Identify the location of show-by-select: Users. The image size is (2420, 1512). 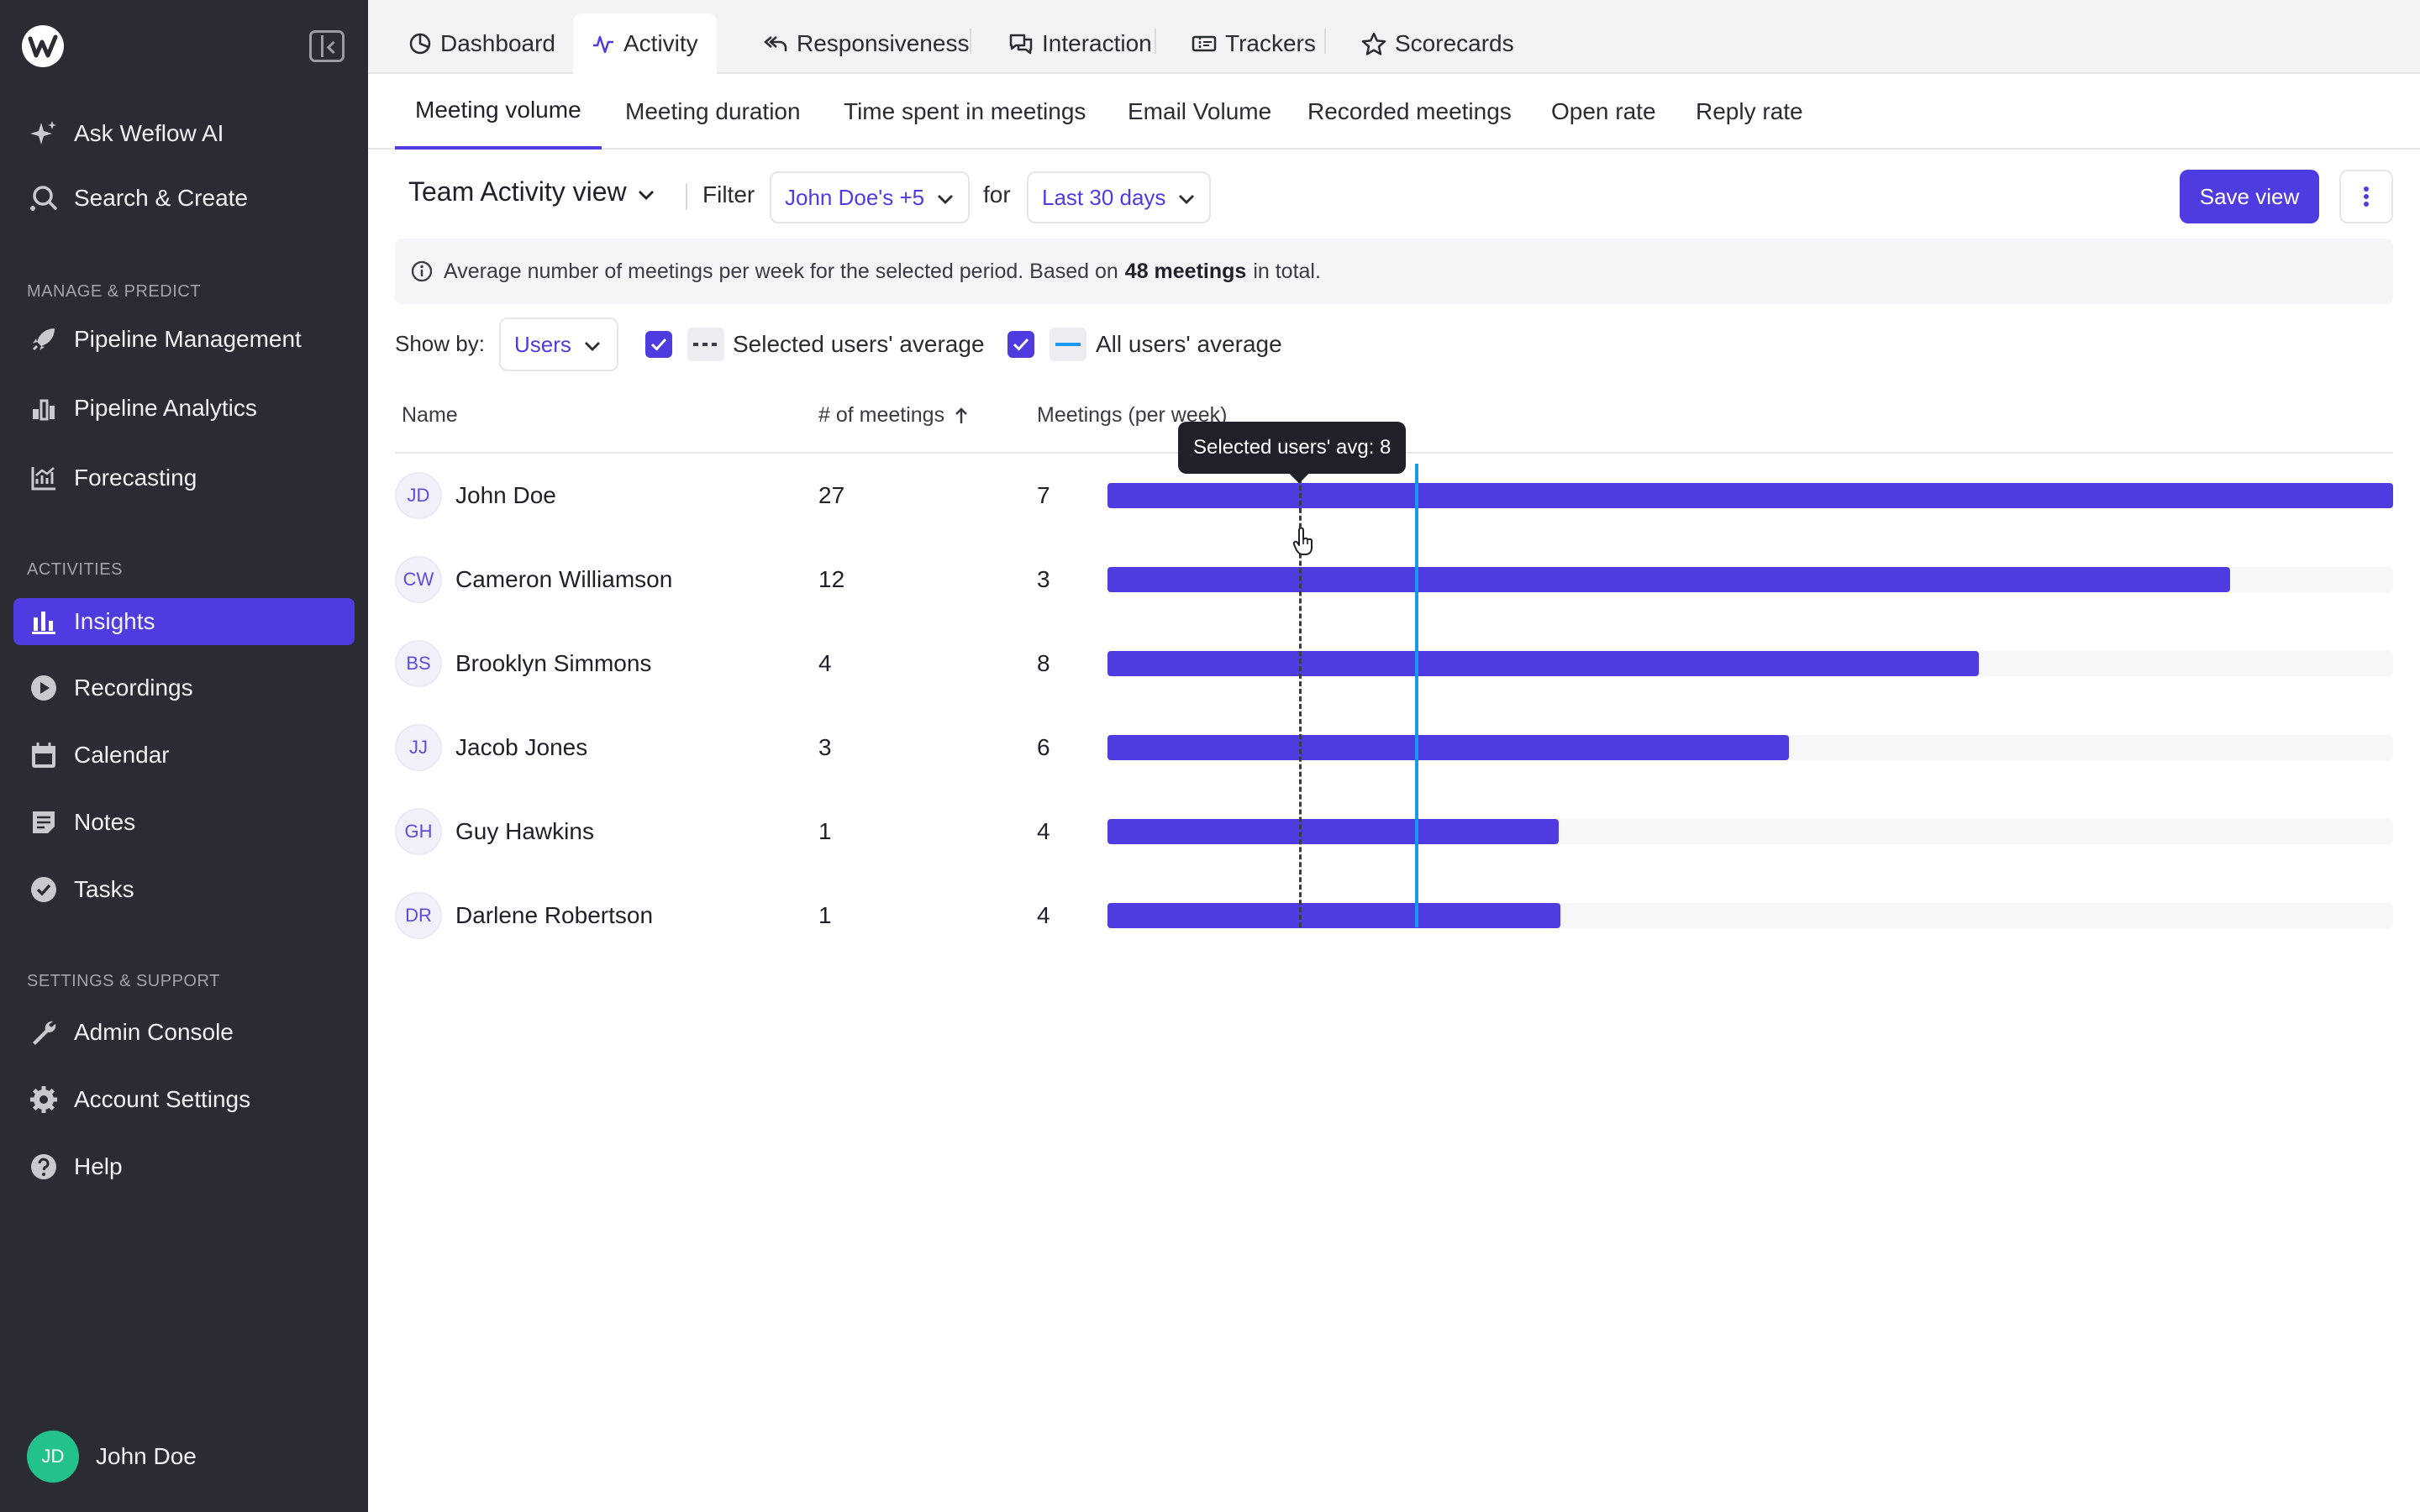
(558, 344).